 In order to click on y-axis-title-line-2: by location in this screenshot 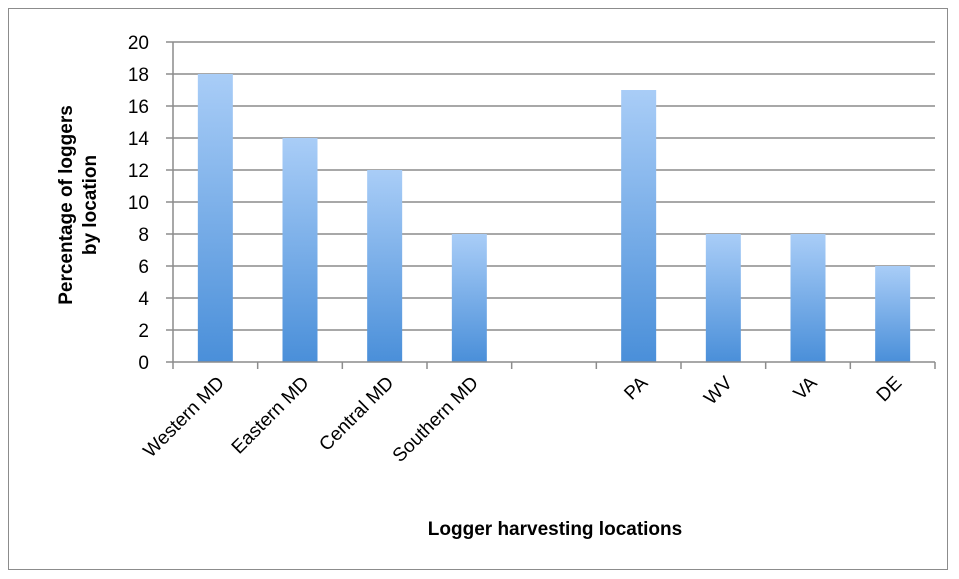, I will do `click(90, 205)`.